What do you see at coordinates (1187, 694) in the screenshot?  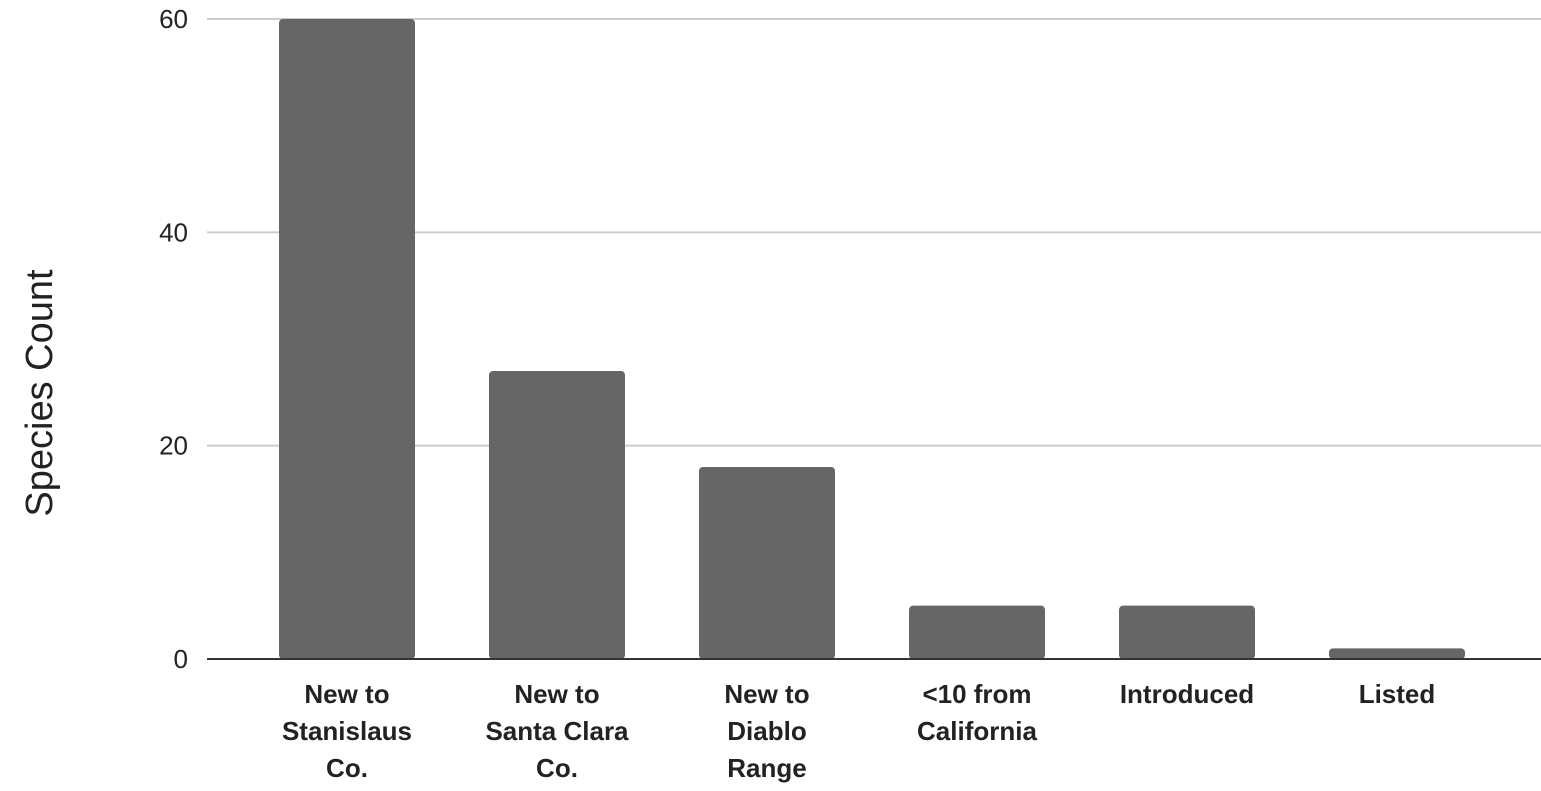 I see `x-category-label: Introduced` at bounding box center [1187, 694].